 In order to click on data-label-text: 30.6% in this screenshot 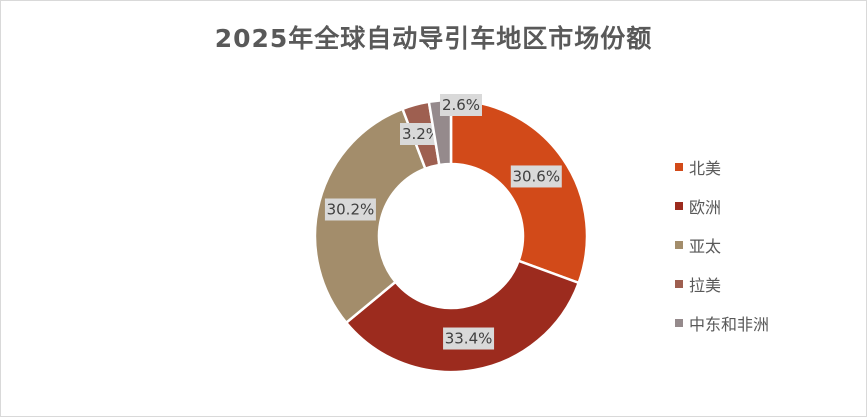, I will do `click(536, 176)`.